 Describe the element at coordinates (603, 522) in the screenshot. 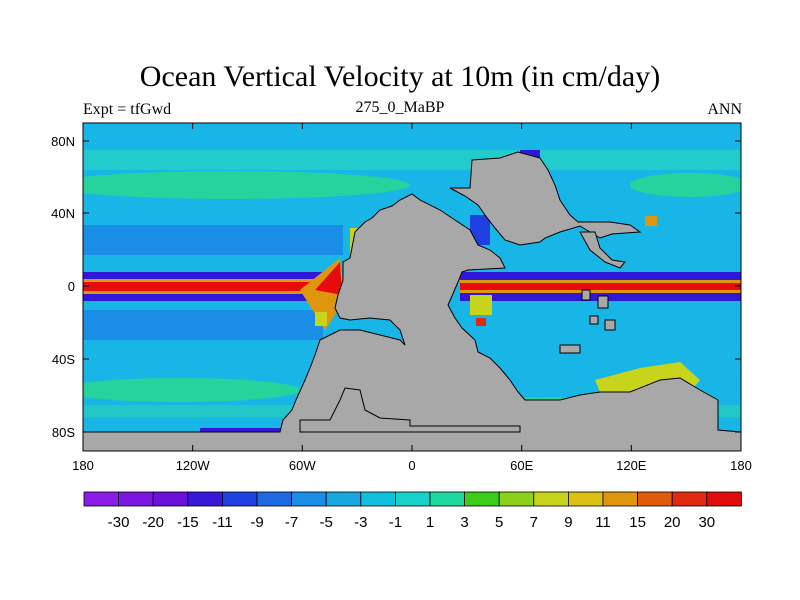

I see `colorbar-label: 11` at that location.